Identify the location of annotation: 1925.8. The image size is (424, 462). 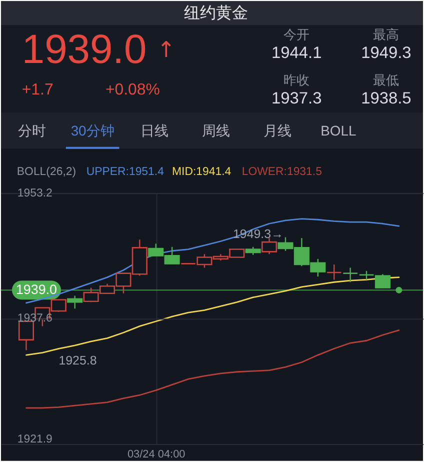
(77, 360).